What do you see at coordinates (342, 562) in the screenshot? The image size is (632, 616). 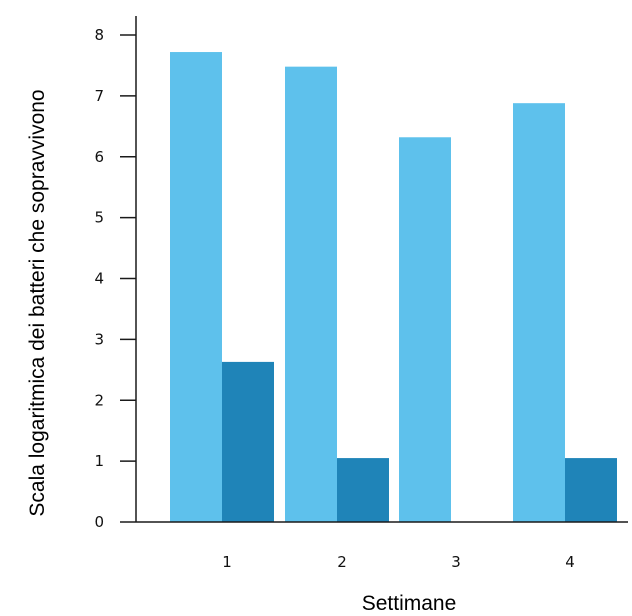 I see `x-tick-label: 2` at bounding box center [342, 562].